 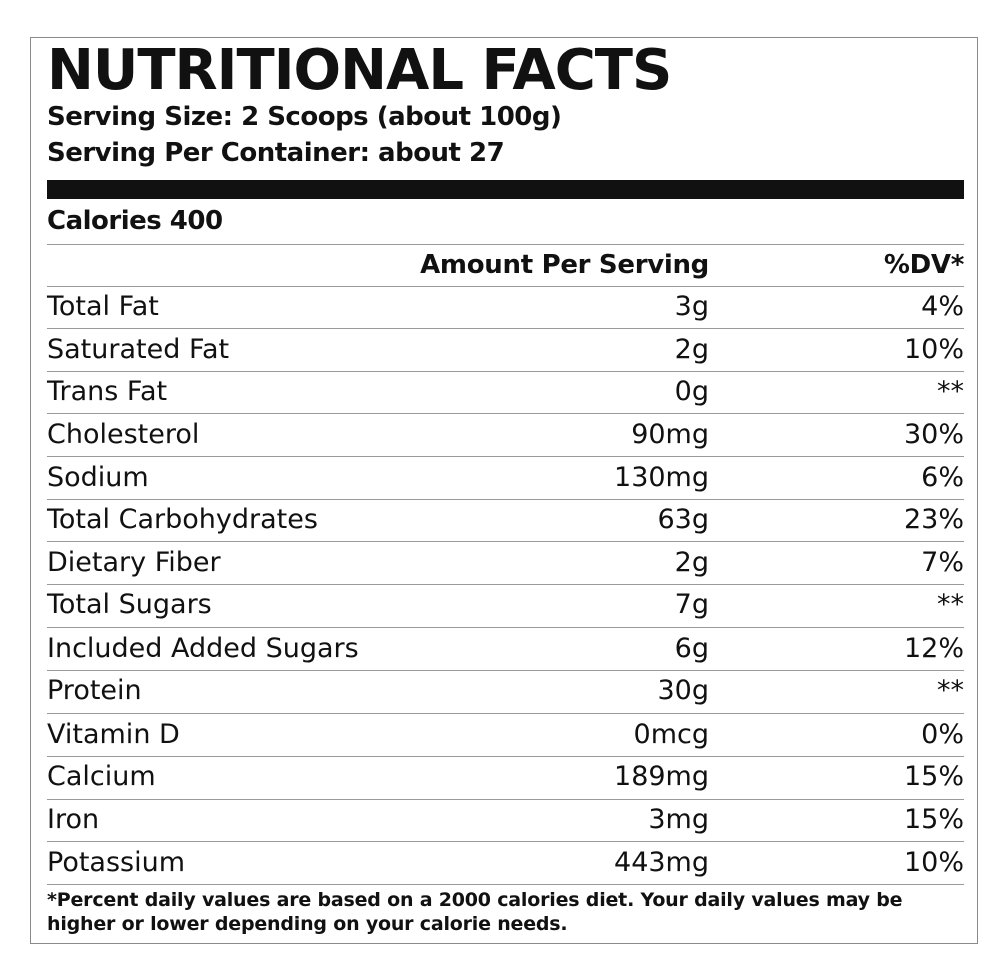 What do you see at coordinates (923, 265) in the screenshot?
I see `dv-column-header: %DV*` at bounding box center [923, 265].